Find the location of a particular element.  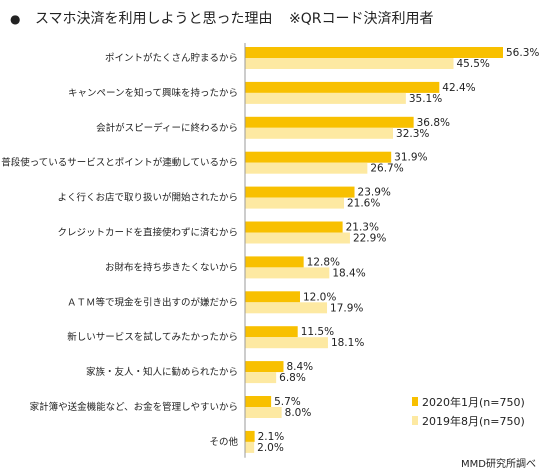

category-label: クレジットカードを直接使わずに済むから is located at coordinates (147, 233).